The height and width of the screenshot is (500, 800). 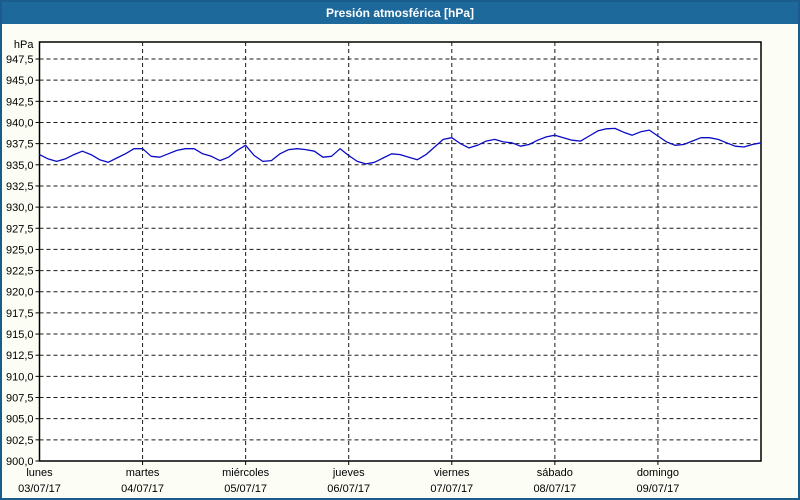 What do you see at coordinates (24, 45) in the screenshot?
I see `y-axis-unit-label: hPa` at bounding box center [24, 45].